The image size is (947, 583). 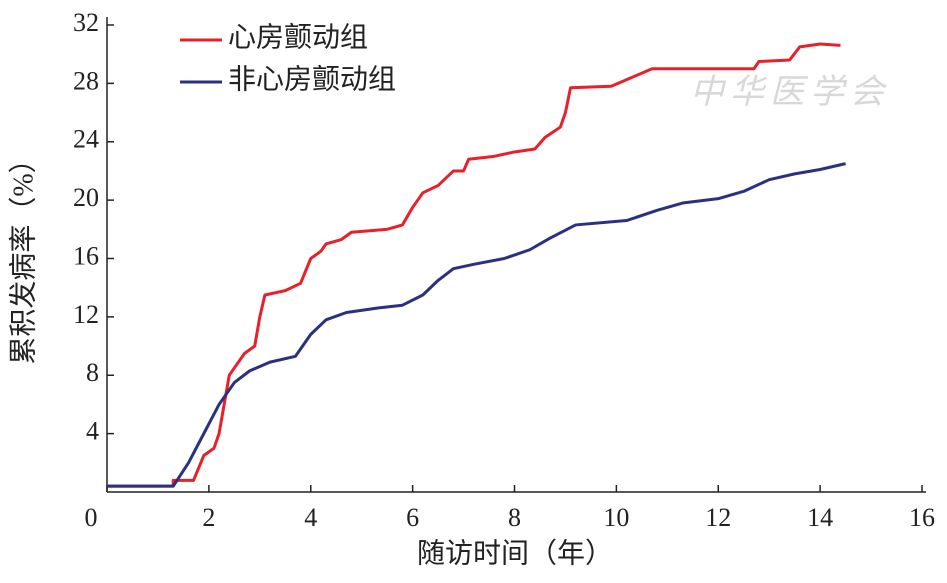 What do you see at coordinates (92, 431) in the screenshot?
I see `y-tick-label: 4` at bounding box center [92, 431].